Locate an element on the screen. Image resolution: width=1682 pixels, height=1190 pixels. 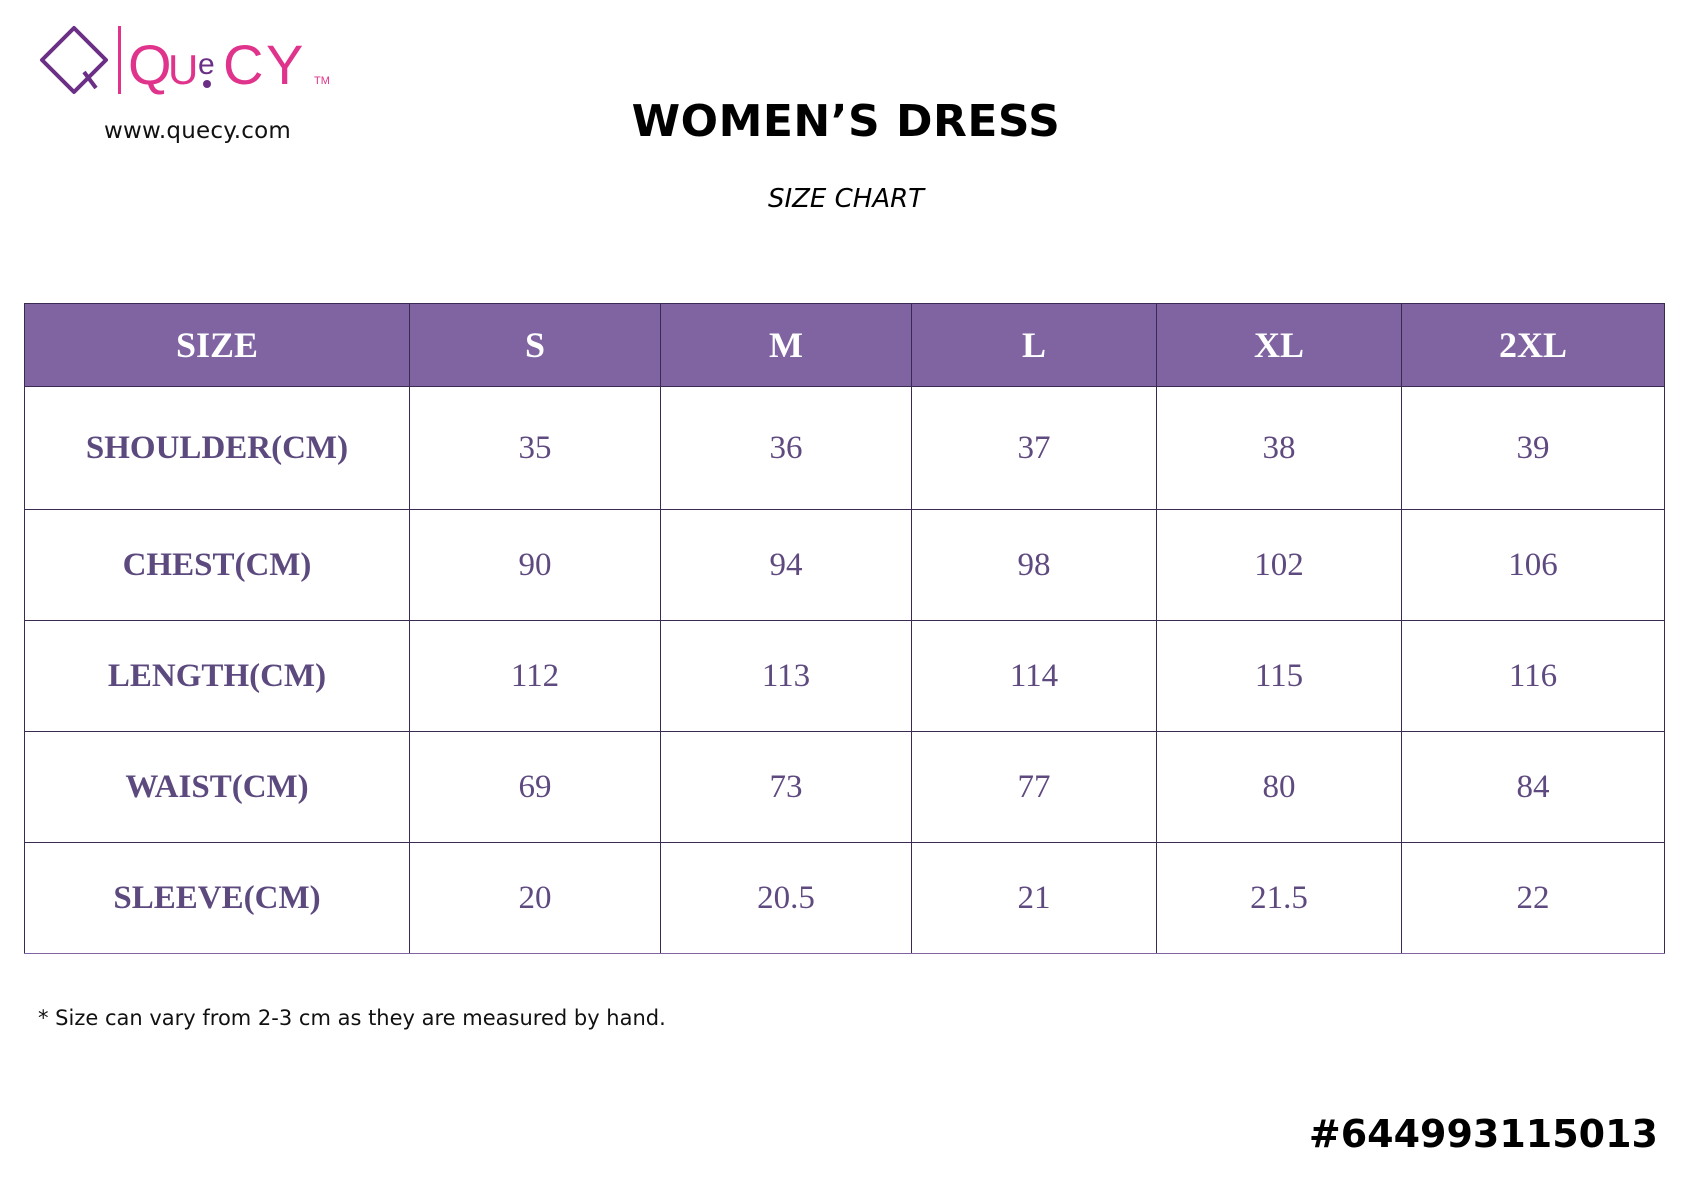
product-code: #644993115013 is located at coordinates (1483, 1134).